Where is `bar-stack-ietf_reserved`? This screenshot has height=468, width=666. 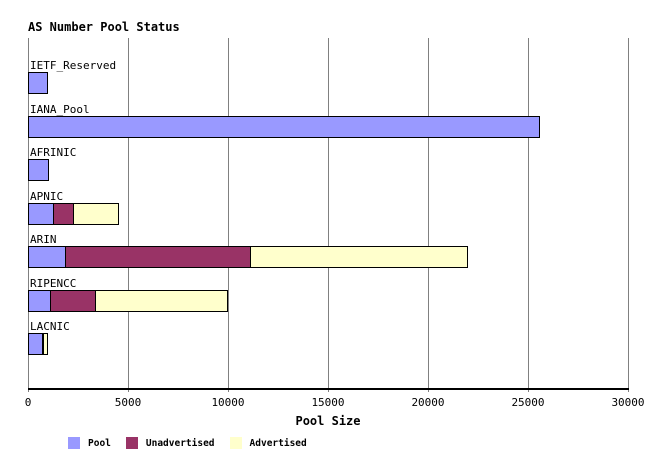
bar-stack-ietf_reserved is located at coordinates (38, 83).